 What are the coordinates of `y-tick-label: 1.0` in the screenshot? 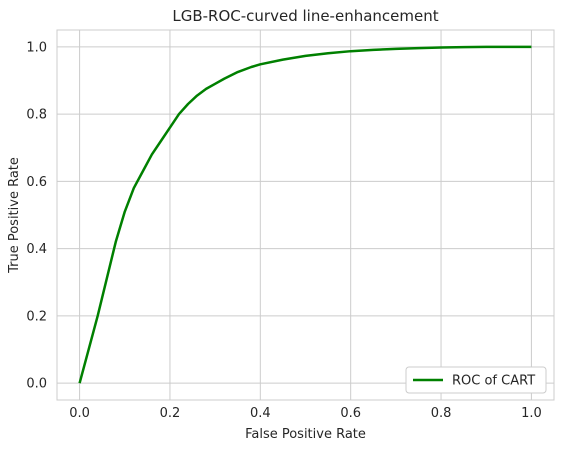 It's located at (36, 47).